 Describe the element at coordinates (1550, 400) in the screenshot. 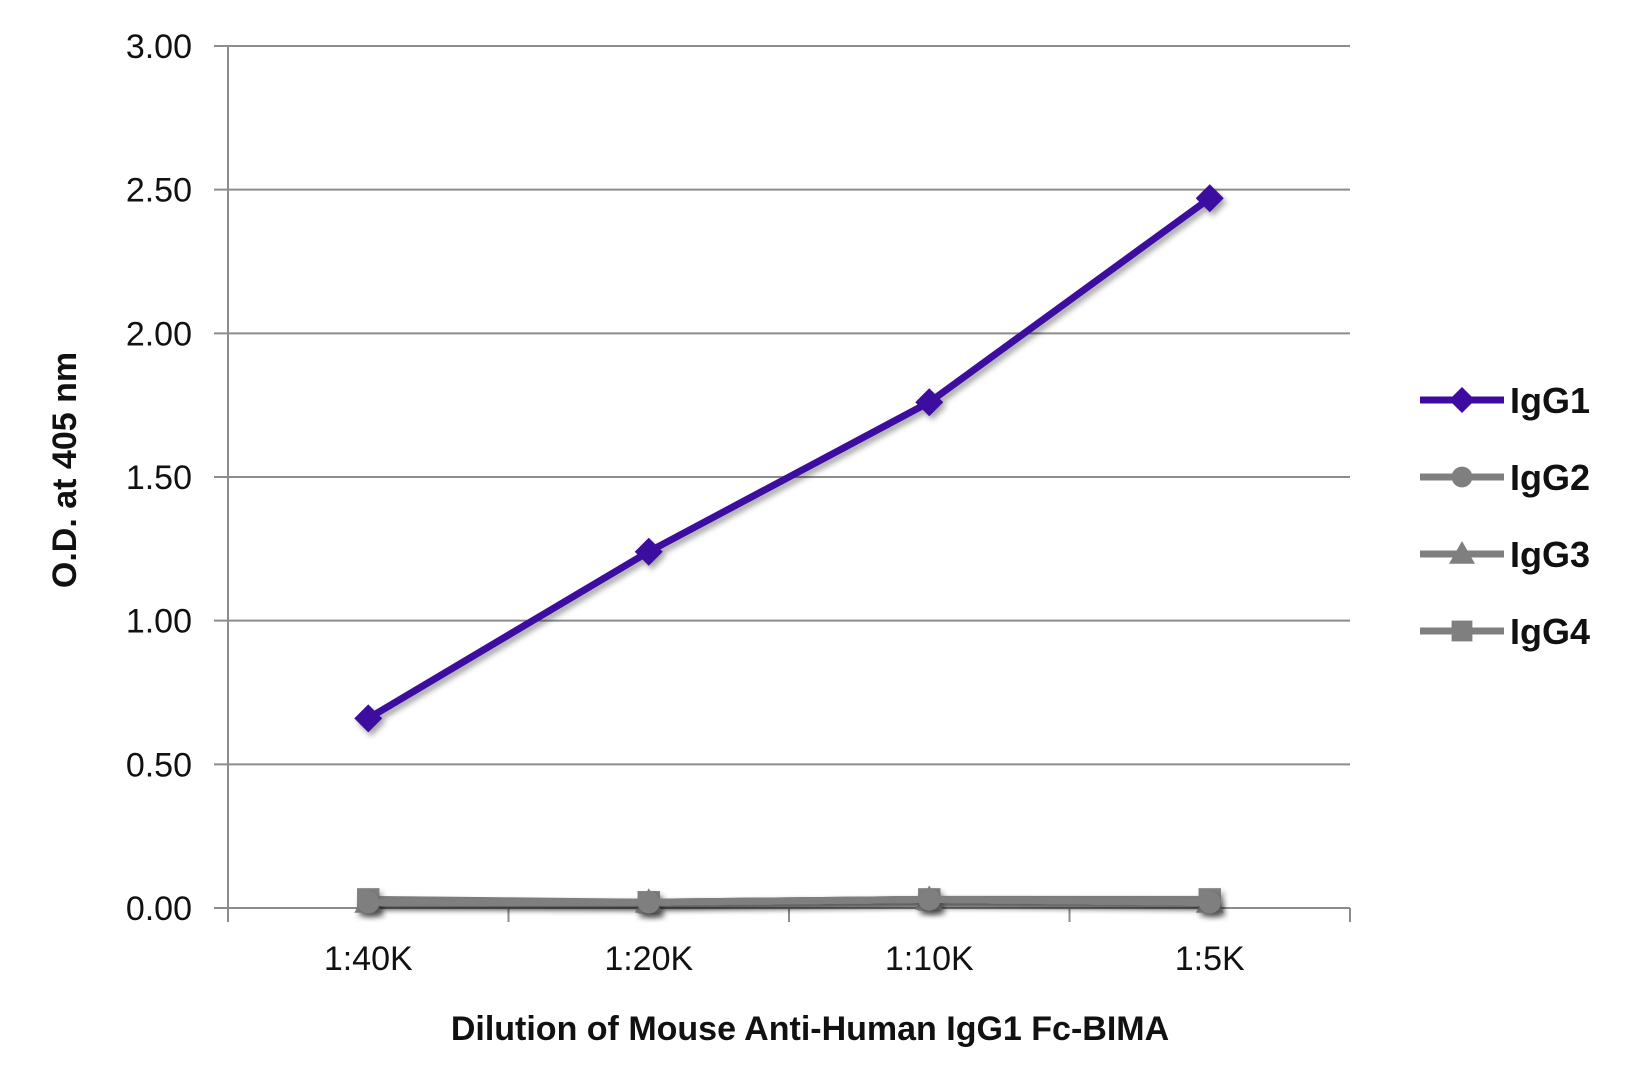

I see `legend-label: IgG1` at that location.